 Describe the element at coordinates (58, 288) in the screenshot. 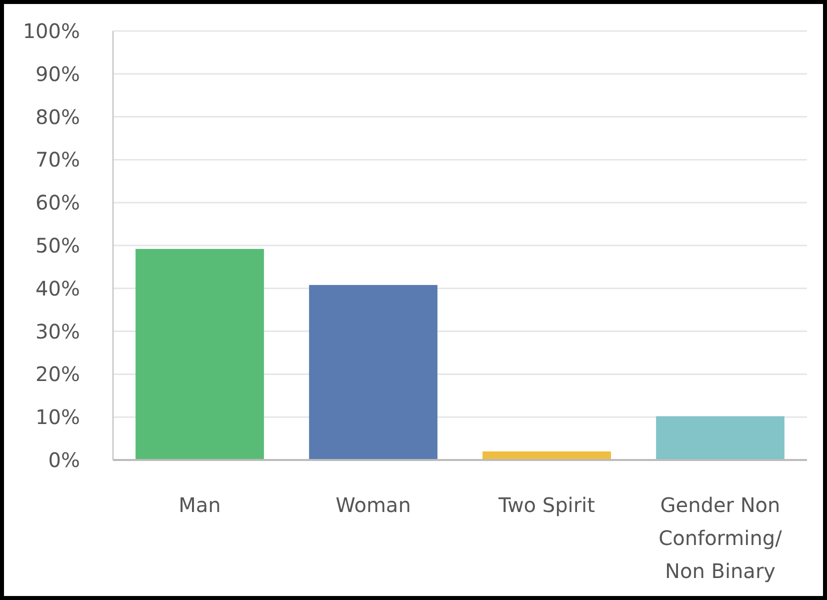

I see `y-tick-label: 40%` at that location.